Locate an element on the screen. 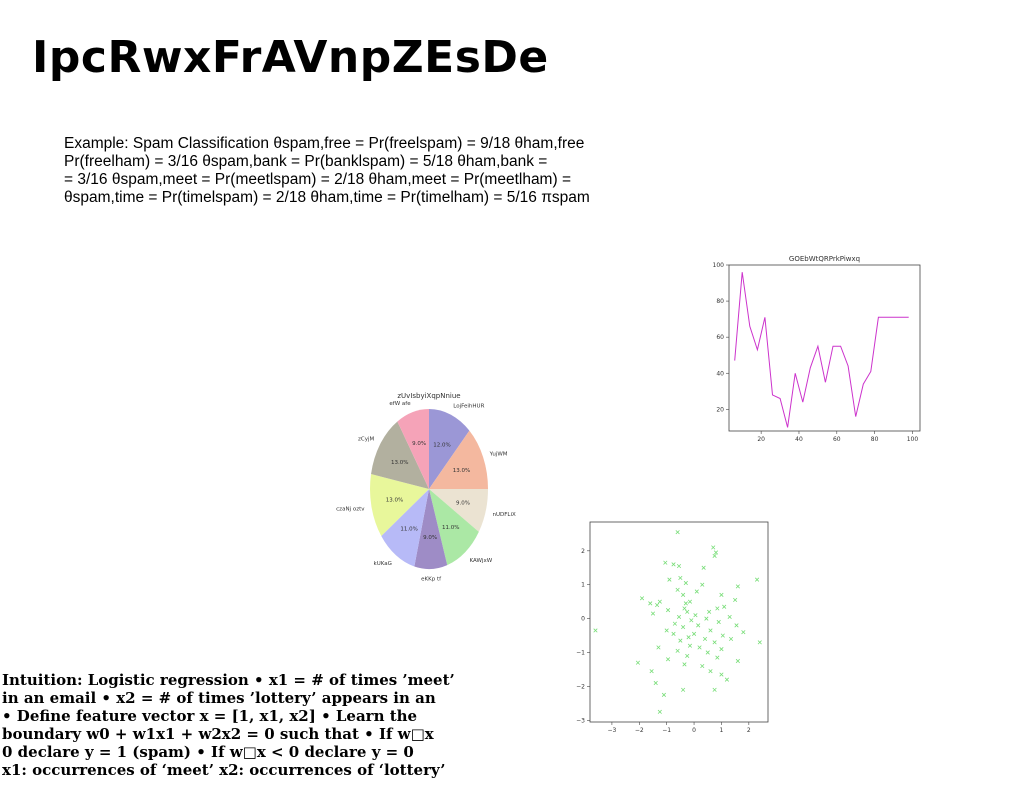  pie-category-label: czaNj oztv is located at coordinates (350, 510).